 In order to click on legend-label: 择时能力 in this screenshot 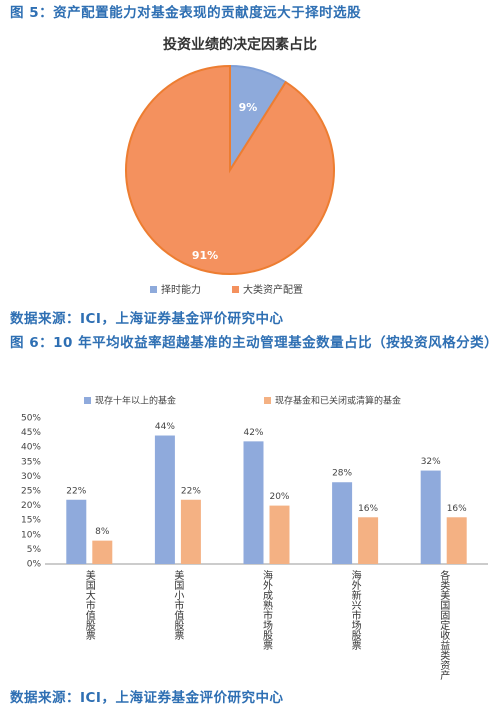, I will do `click(181, 289)`.